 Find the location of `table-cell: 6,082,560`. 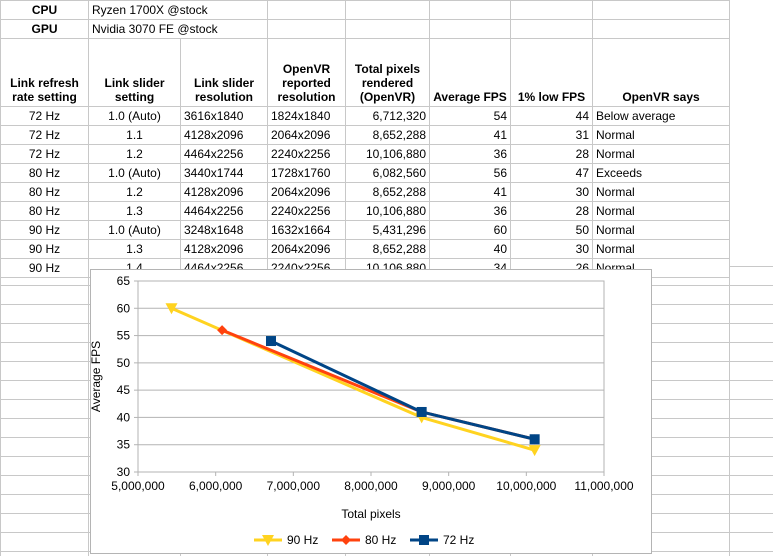

table-cell: 6,082,560 is located at coordinates (387, 173).